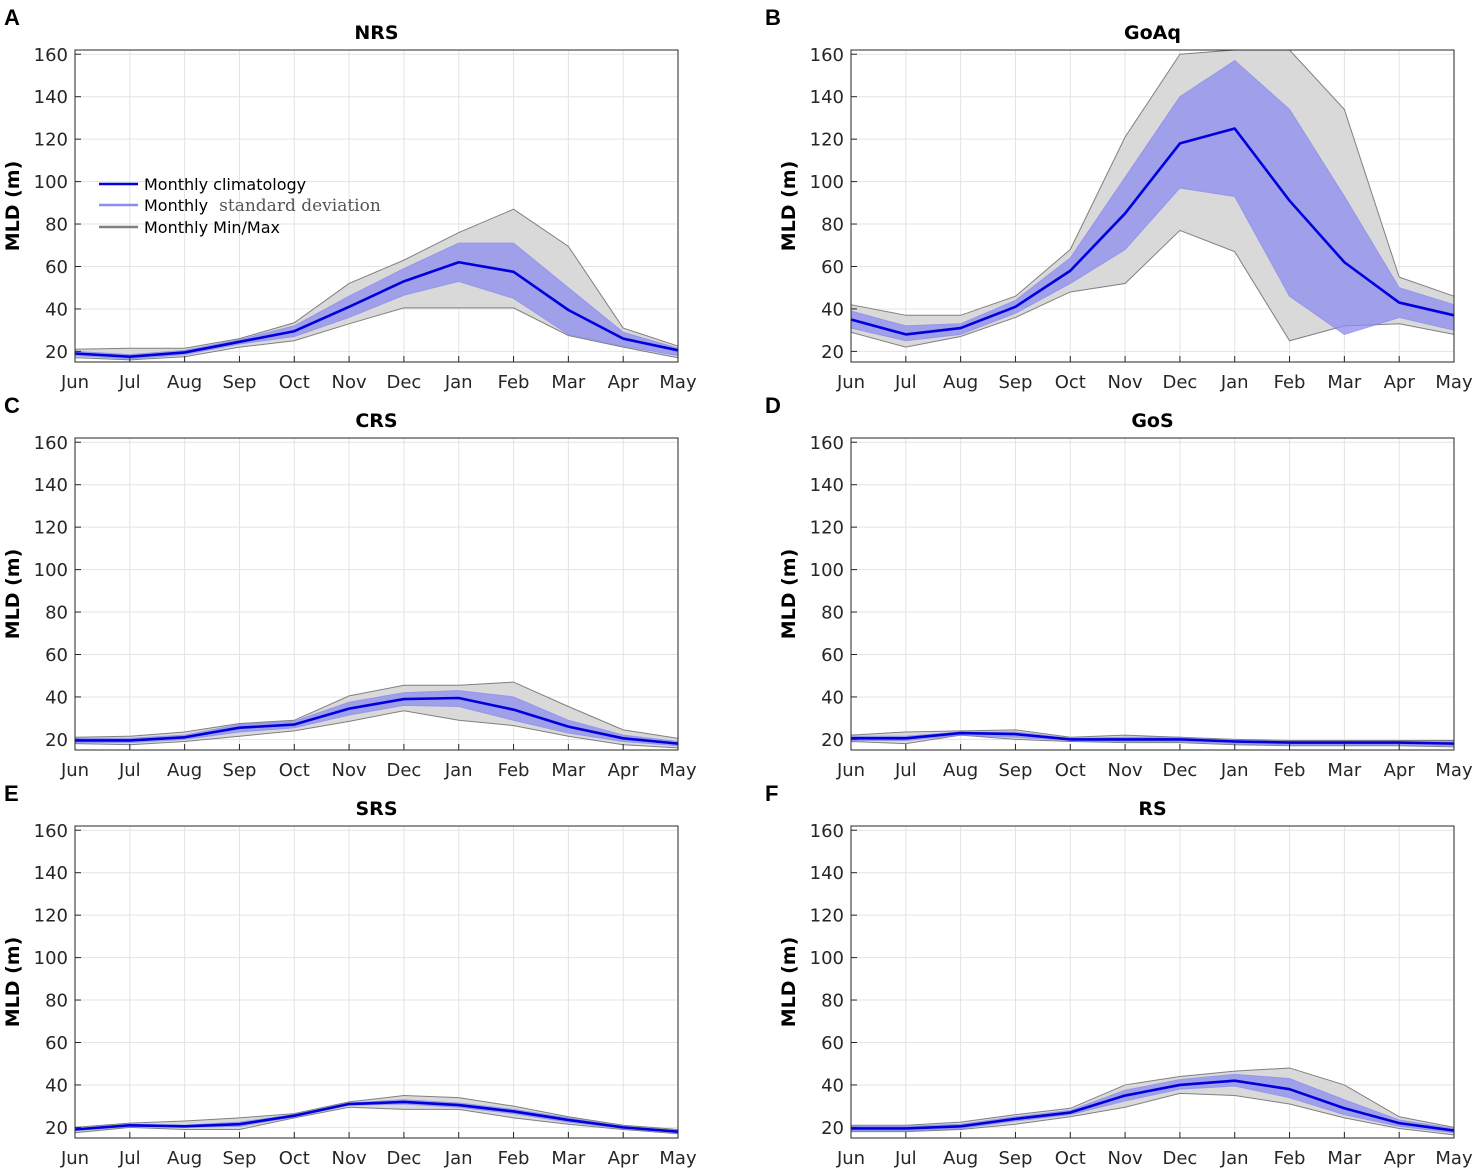 The width and height of the screenshot is (1476, 1173). I want to click on legend-label-climatology: Monthly climatology, so click(225, 184).